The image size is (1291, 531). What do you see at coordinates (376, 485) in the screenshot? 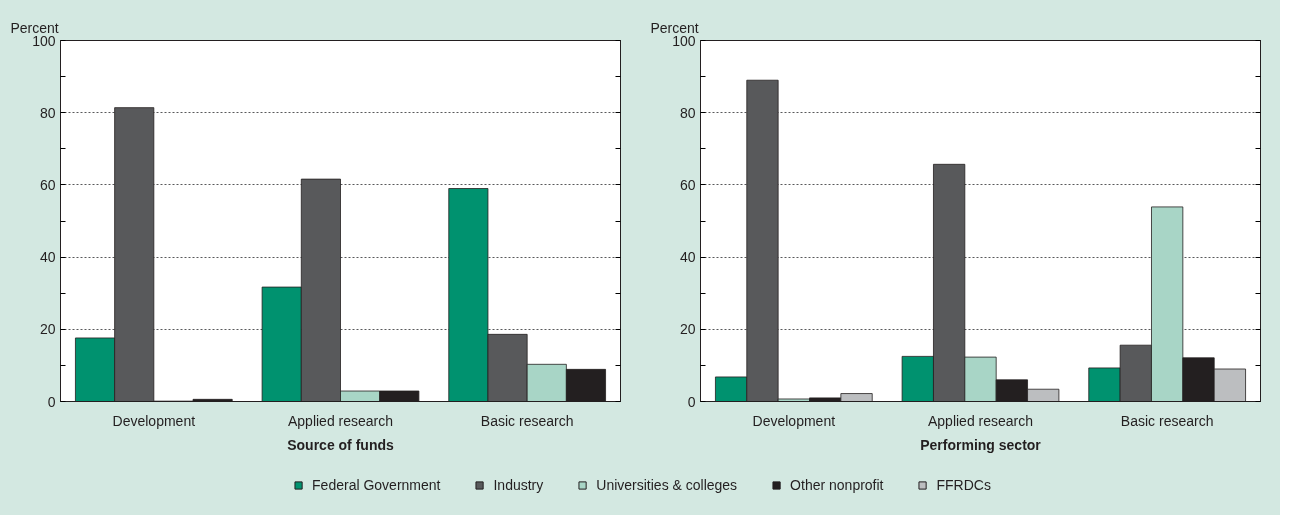
I see `legend-label: Federal Government` at bounding box center [376, 485].